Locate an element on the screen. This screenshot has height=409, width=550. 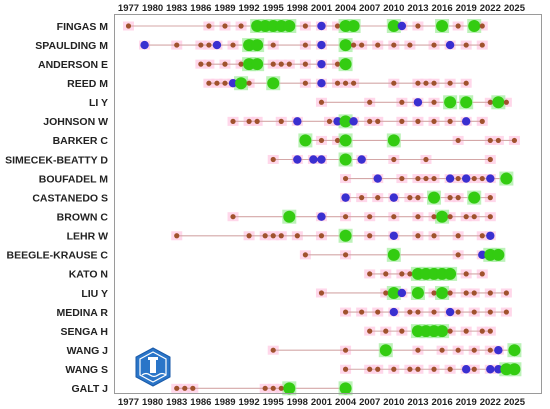
author-label: SIMECEK-BEATTY D is located at coordinates (56, 160).